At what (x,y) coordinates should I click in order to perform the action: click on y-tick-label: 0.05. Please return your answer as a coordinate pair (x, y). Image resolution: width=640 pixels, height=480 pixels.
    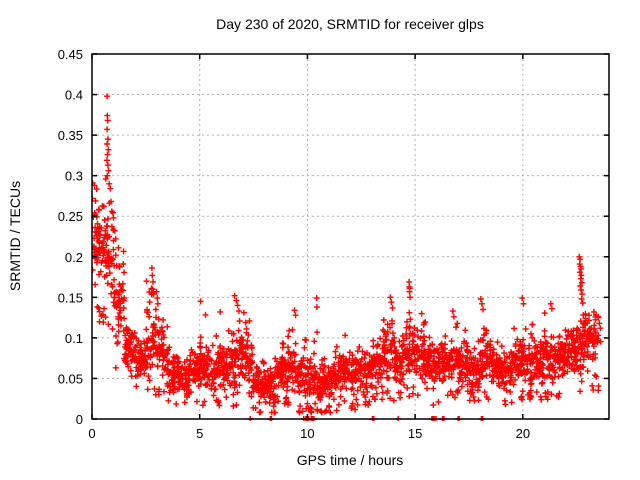
    Looking at the image, I should click on (70, 378).